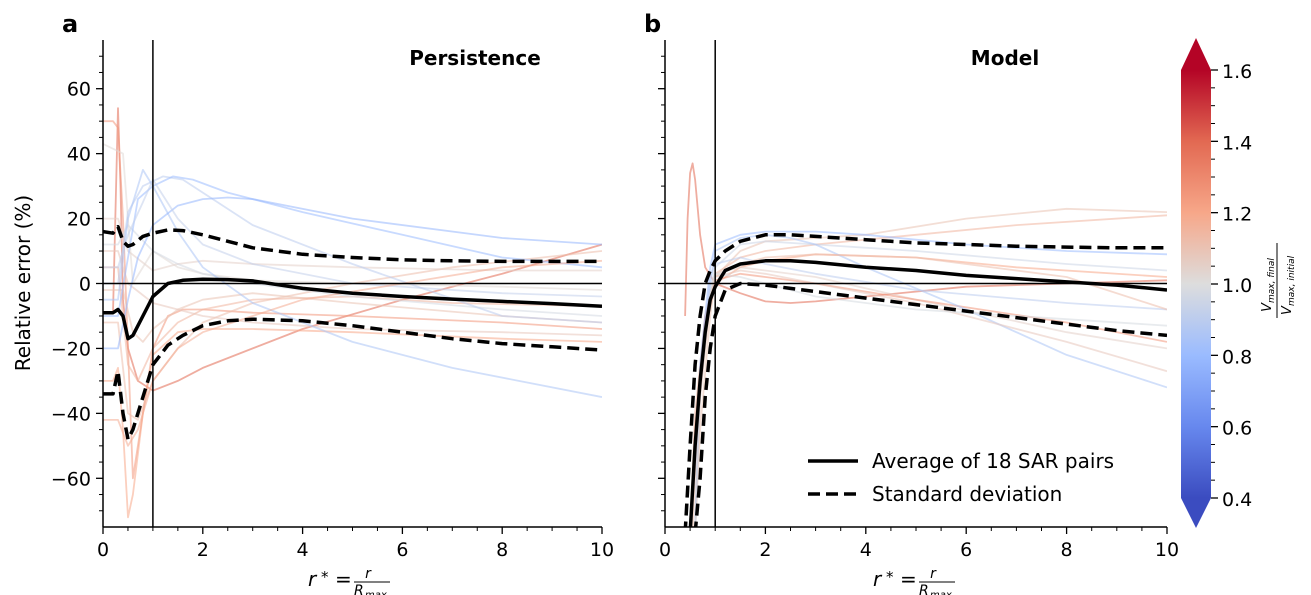 Image resolution: width=1311 pixels, height=595 pixels. What do you see at coordinates (967, 494) in the screenshot?
I see `legend-label-std: Standard deviation` at bounding box center [967, 494].